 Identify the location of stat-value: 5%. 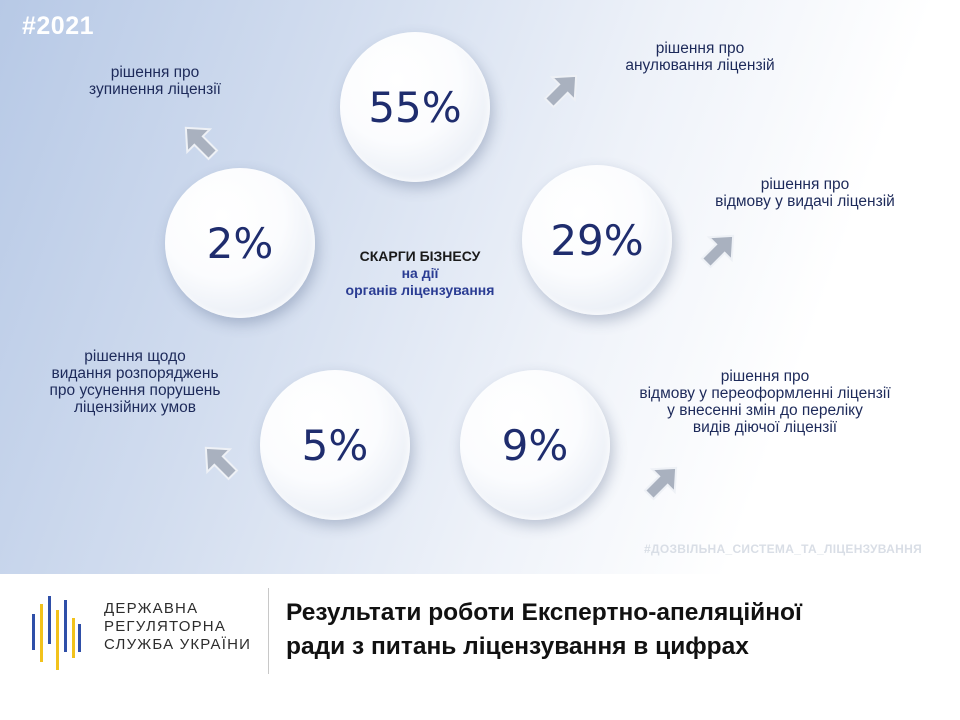
(335, 445).